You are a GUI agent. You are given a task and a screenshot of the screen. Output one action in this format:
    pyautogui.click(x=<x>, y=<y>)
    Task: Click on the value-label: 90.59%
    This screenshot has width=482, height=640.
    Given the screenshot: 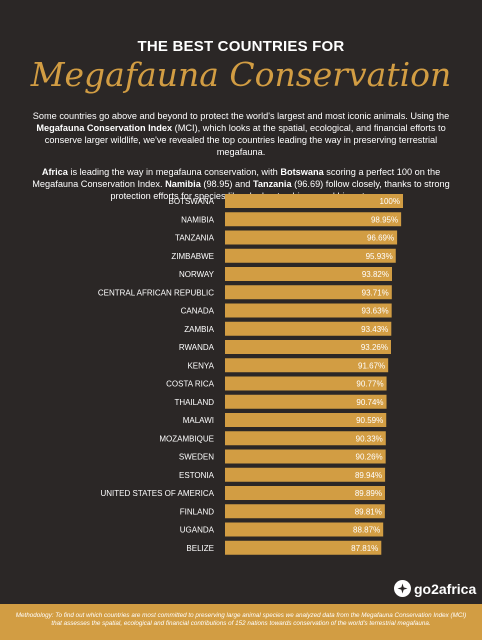 What is the action you would take?
    pyautogui.click(x=369, y=420)
    